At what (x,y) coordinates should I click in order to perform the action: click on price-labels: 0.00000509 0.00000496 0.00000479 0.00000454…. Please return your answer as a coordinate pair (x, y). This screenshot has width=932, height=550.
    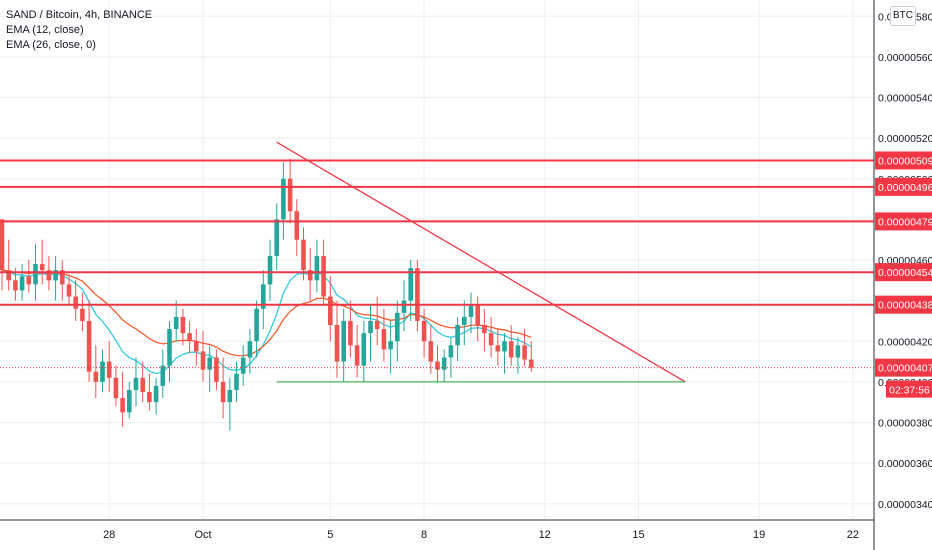
    Looking at the image, I should click on (903, 274).